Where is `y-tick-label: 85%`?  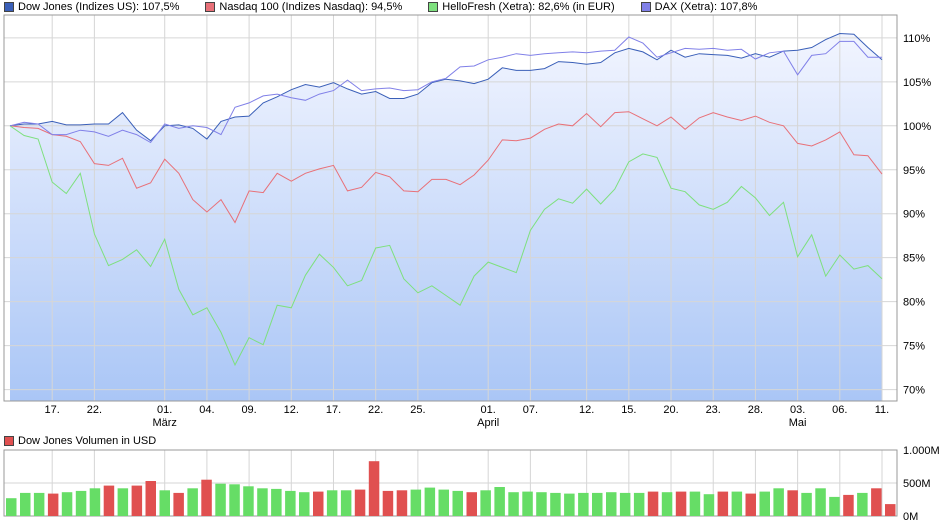
y-tick-label: 85% is located at coordinates (914, 259).